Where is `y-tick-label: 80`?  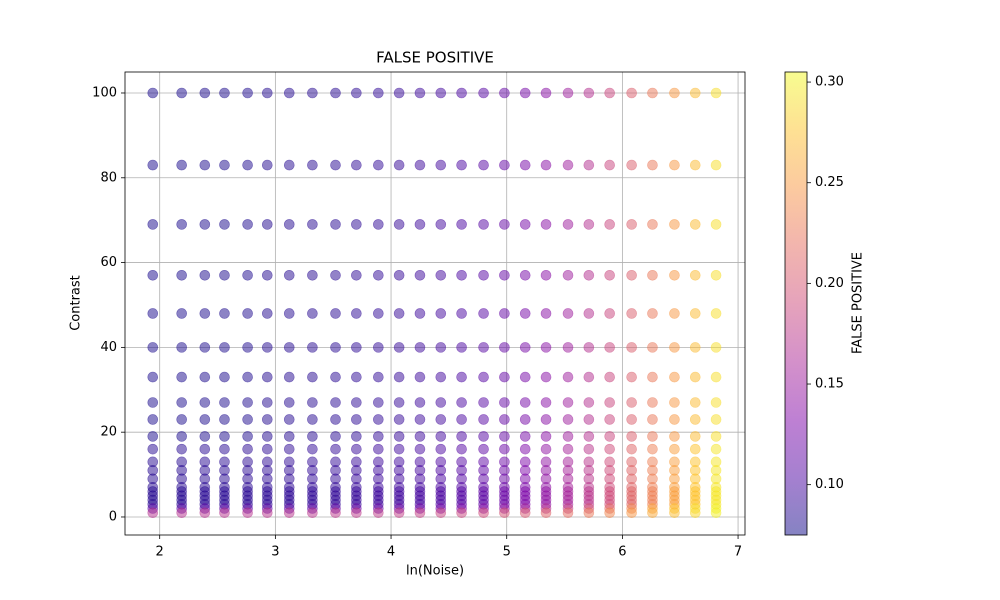
y-tick-label: 80 is located at coordinates (108, 177).